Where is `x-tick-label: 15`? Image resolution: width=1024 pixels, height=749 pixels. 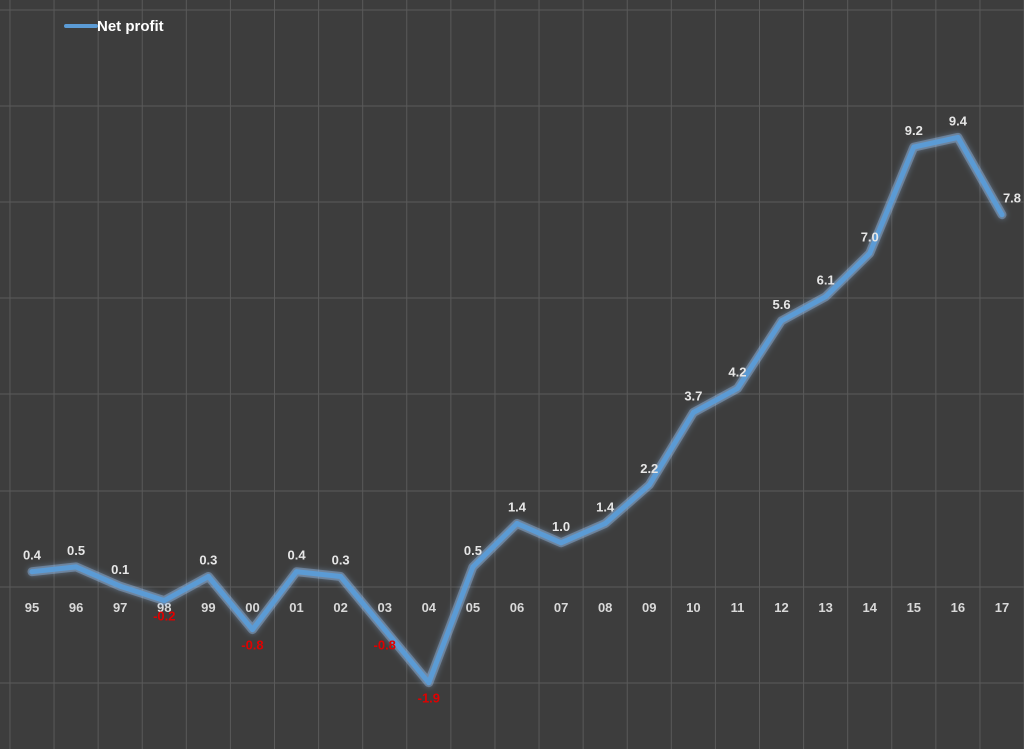 x-tick-label: 15 is located at coordinates (914, 607).